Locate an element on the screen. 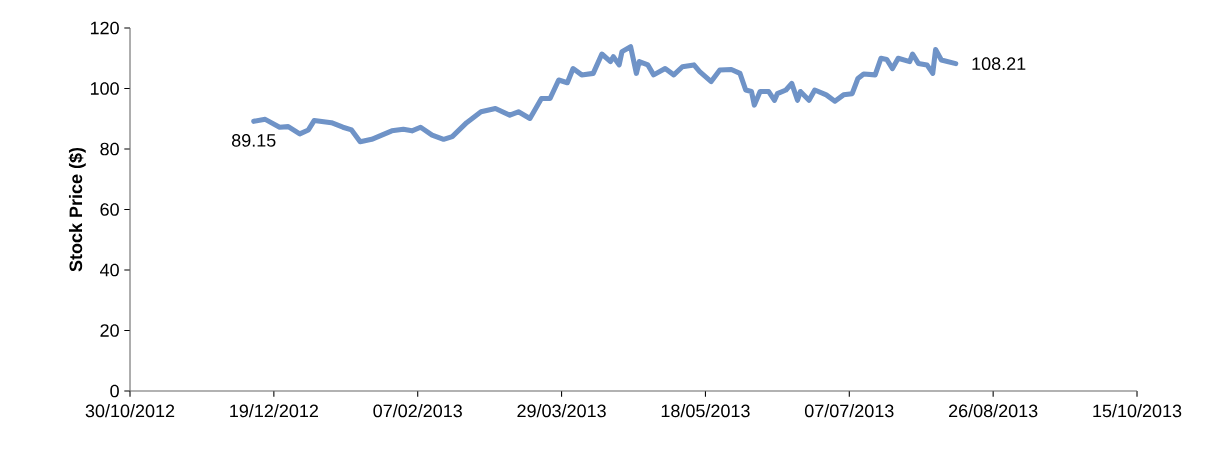  y-tick-label: 20 is located at coordinates (109, 330).